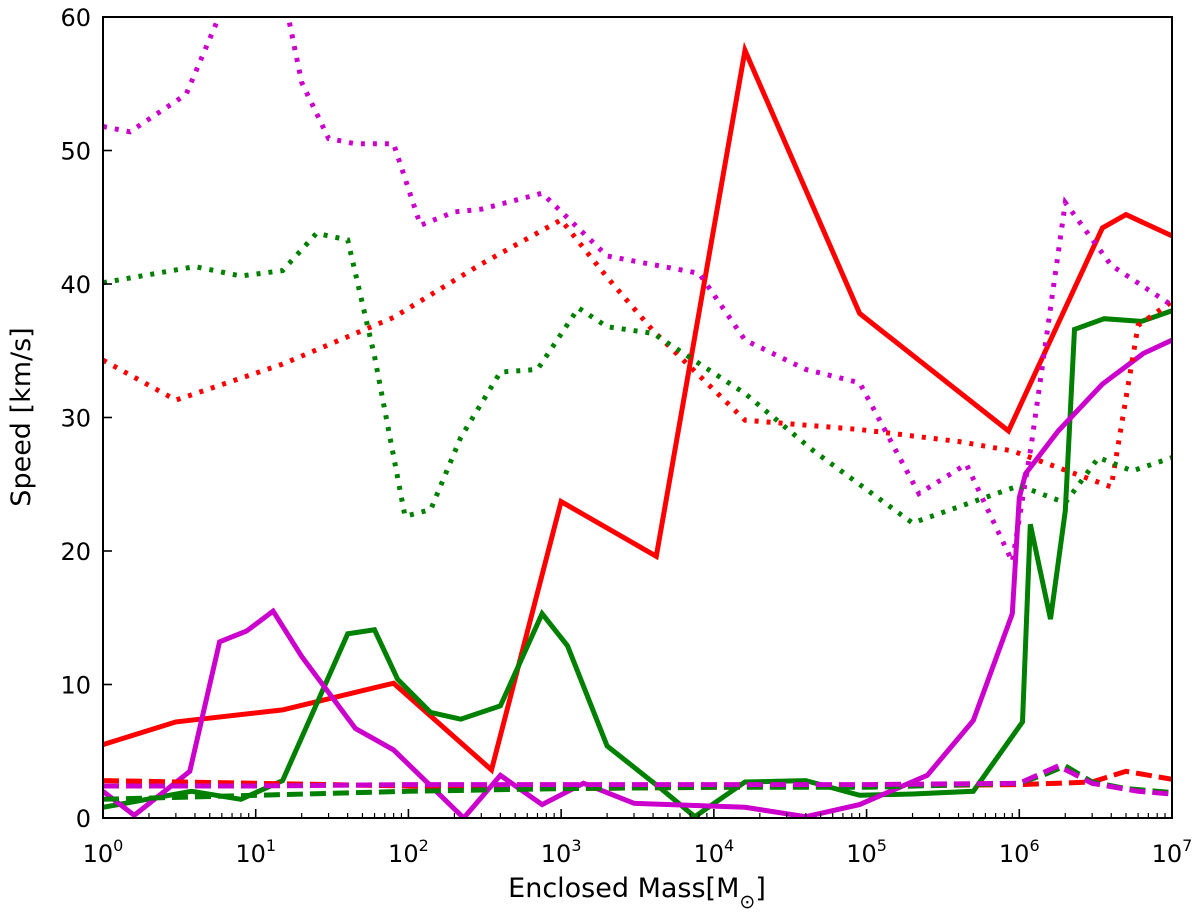 The image size is (1200, 912). Describe the element at coordinates (1172, 852) in the screenshot. I see `x-tick-label: 10⁷` at that location.